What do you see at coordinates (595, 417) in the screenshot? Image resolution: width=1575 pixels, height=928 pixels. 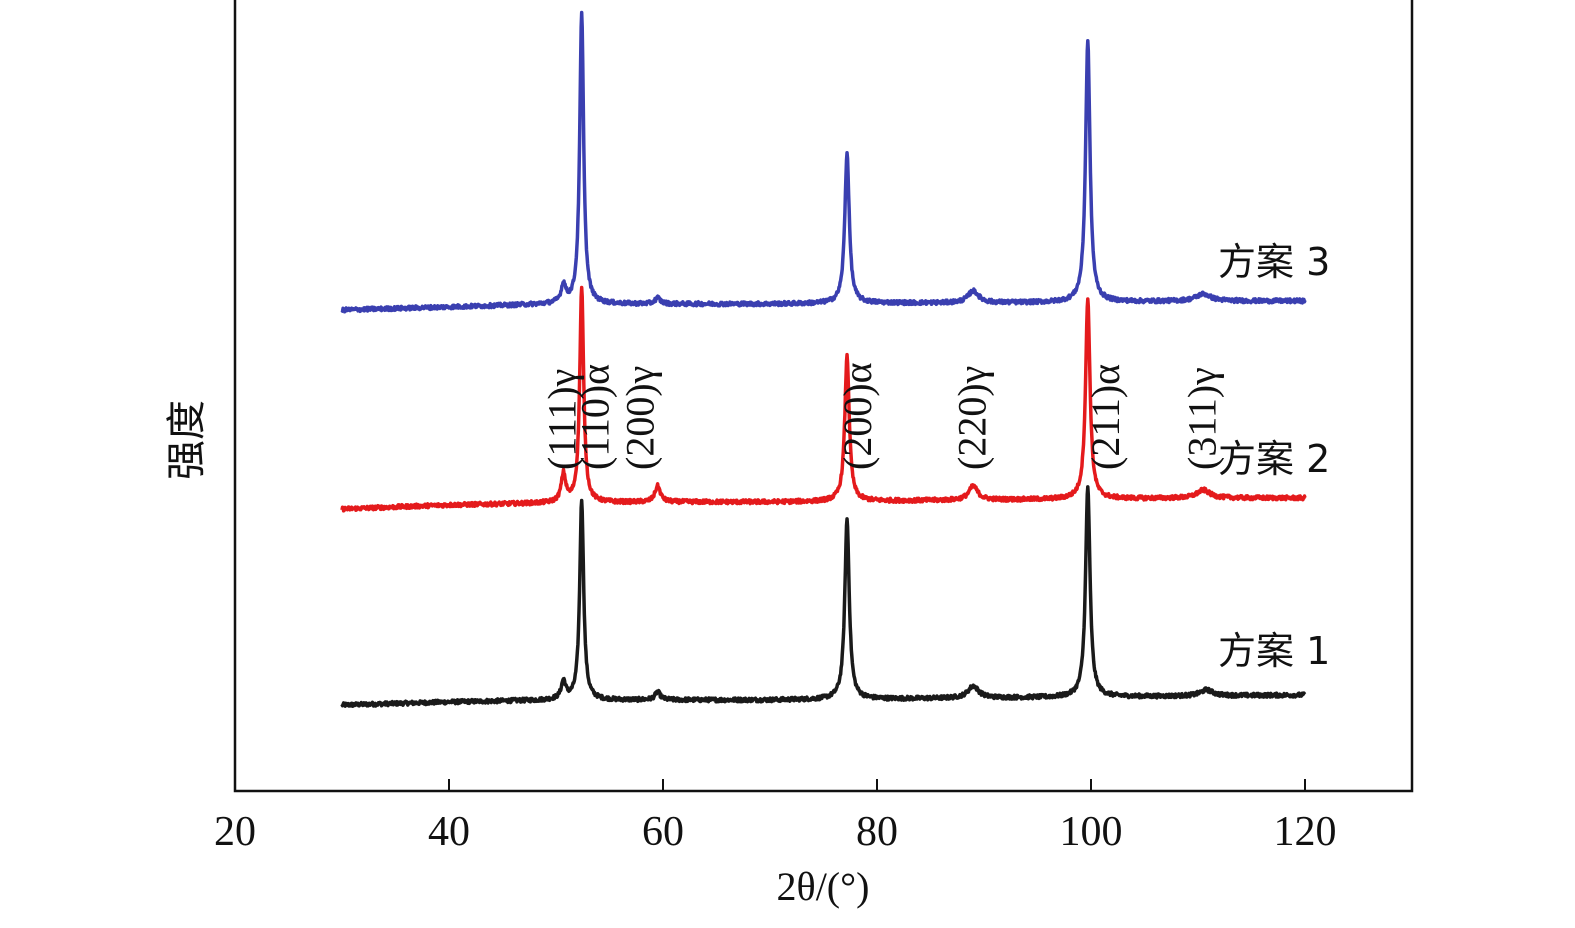 I see `peak-annotation: (110)α` at bounding box center [595, 417].